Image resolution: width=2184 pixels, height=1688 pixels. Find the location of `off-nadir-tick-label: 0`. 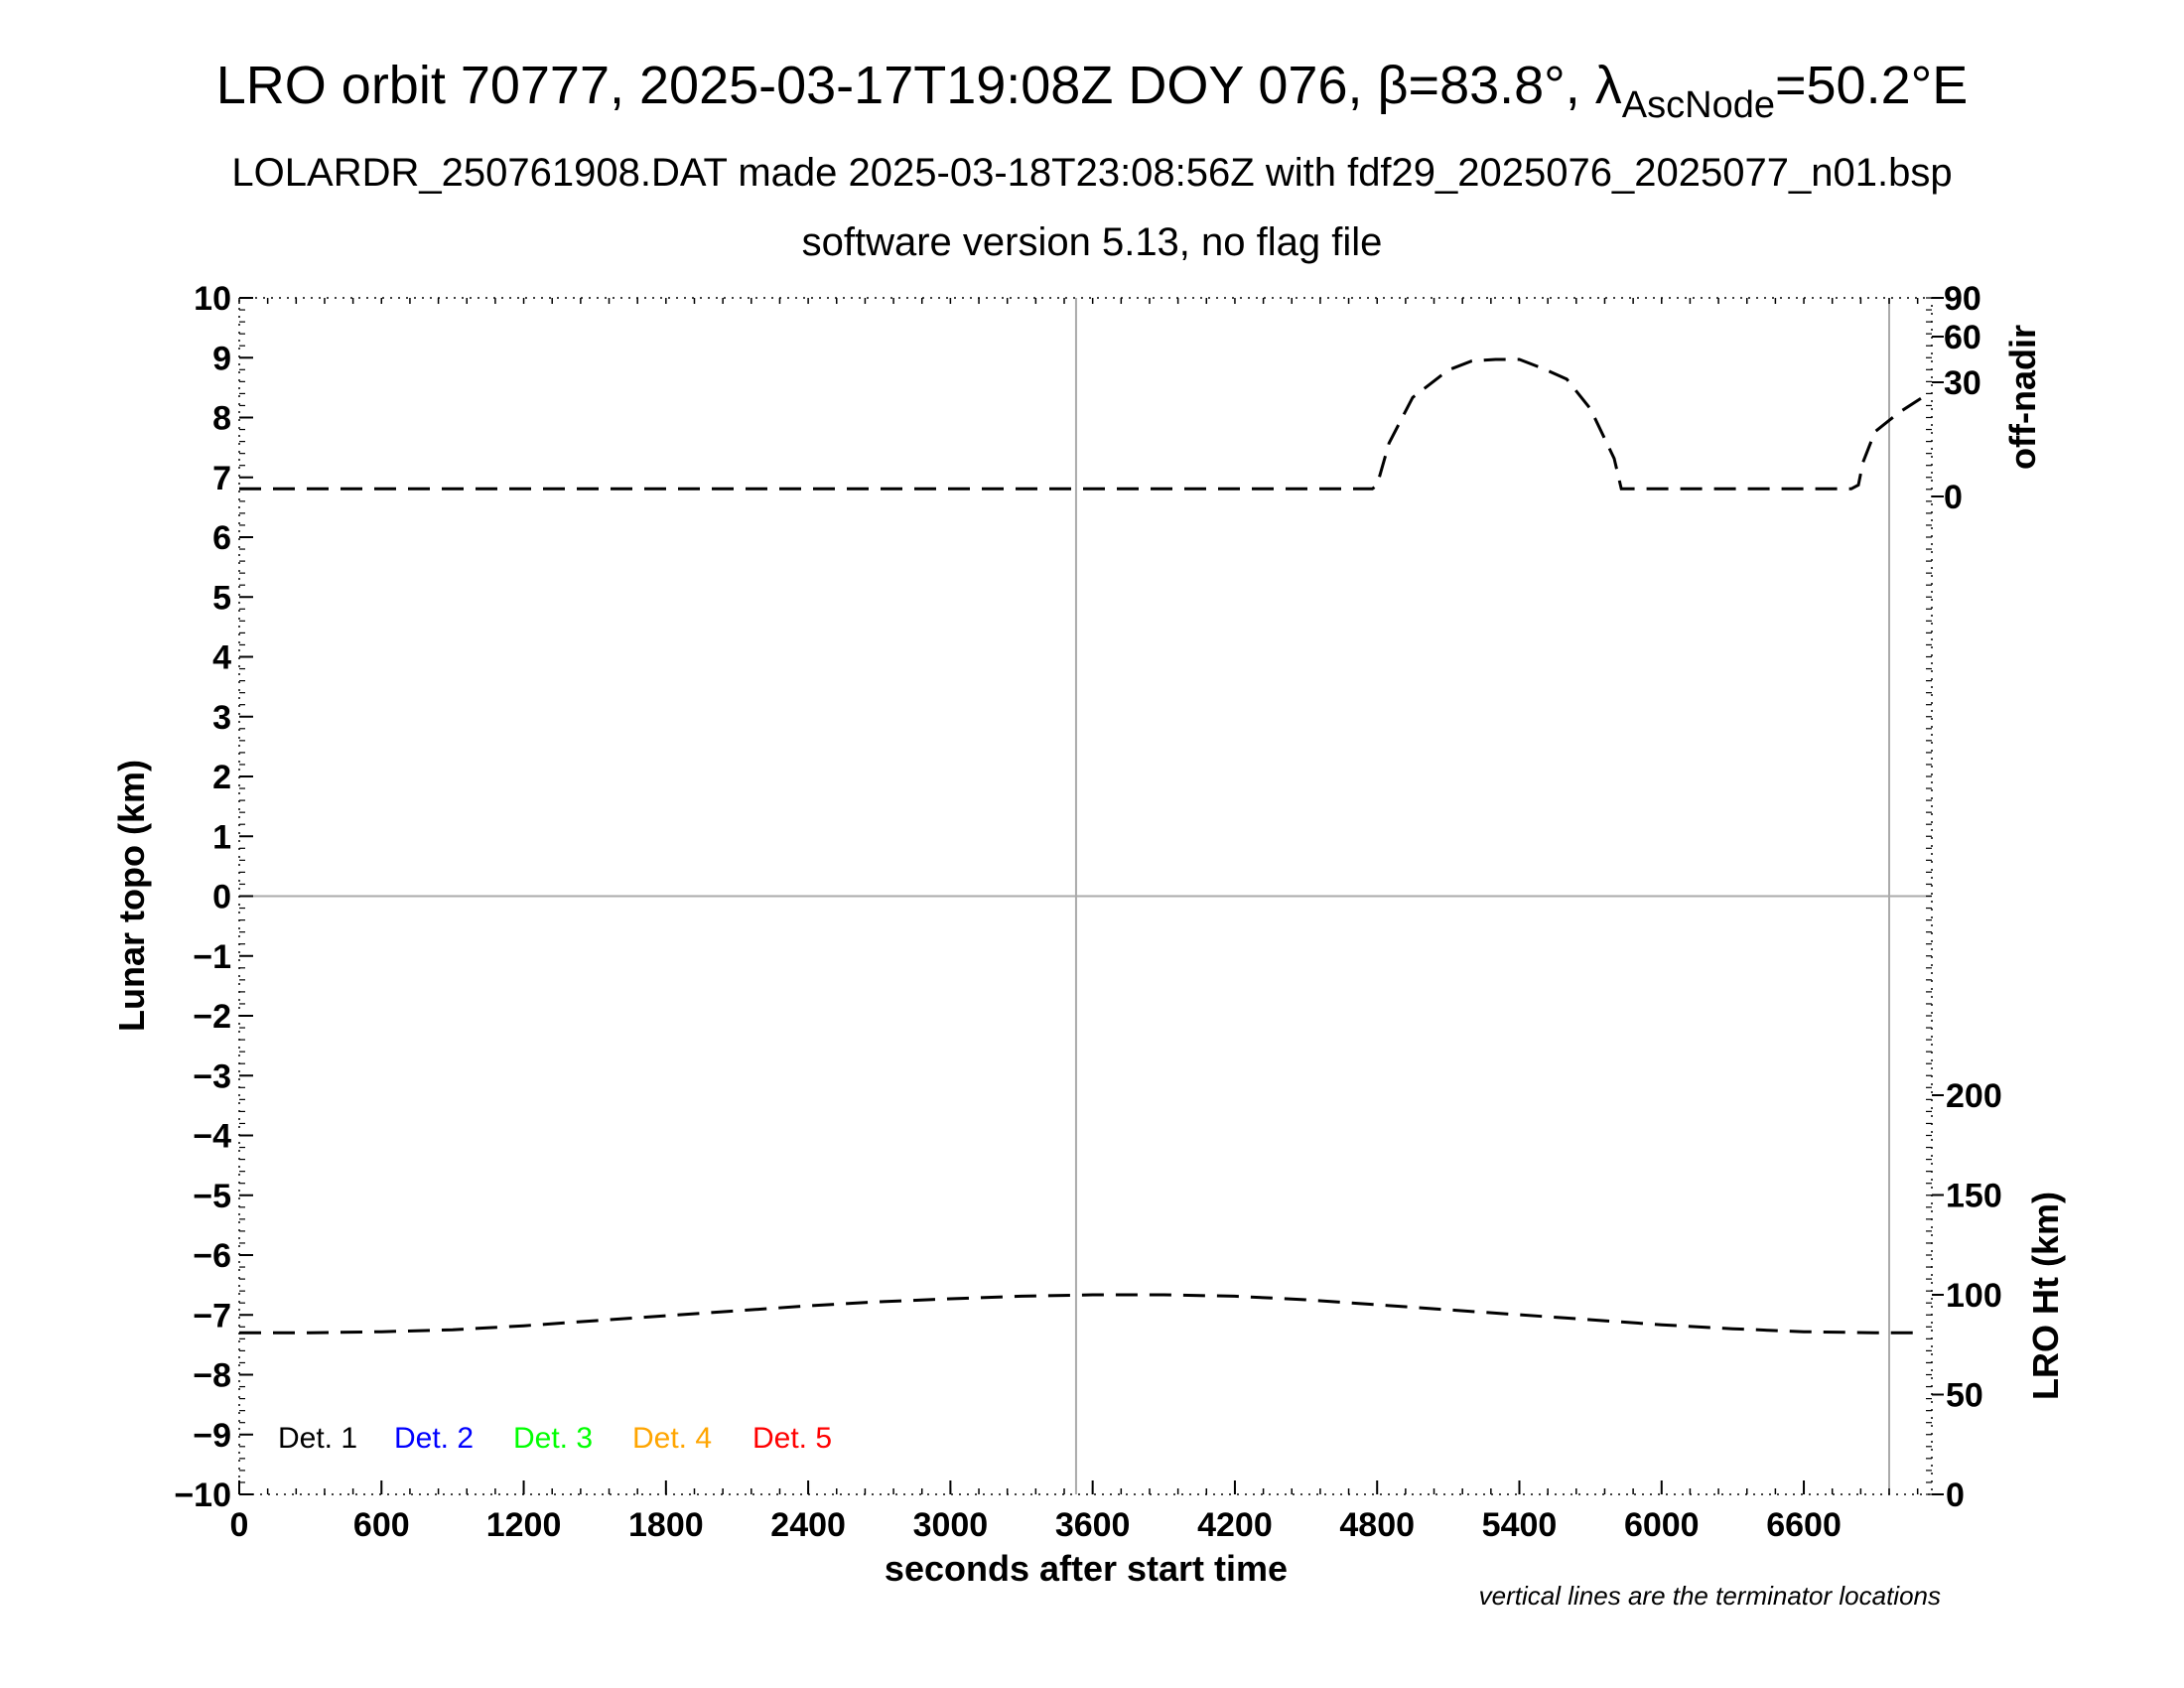

off-nadir-tick-label: 0 is located at coordinates (1953, 497).